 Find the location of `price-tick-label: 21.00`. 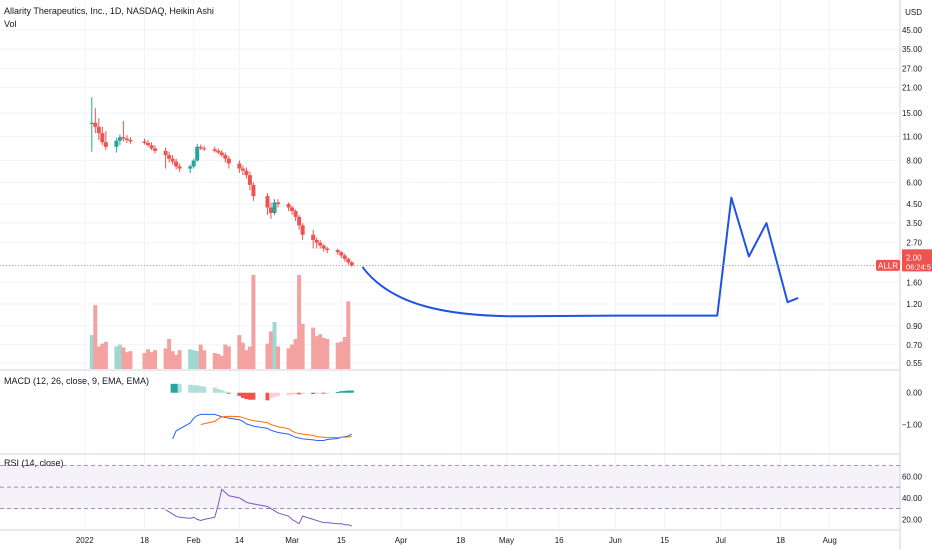

price-tick-label: 21.00 is located at coordinates (912, 88).